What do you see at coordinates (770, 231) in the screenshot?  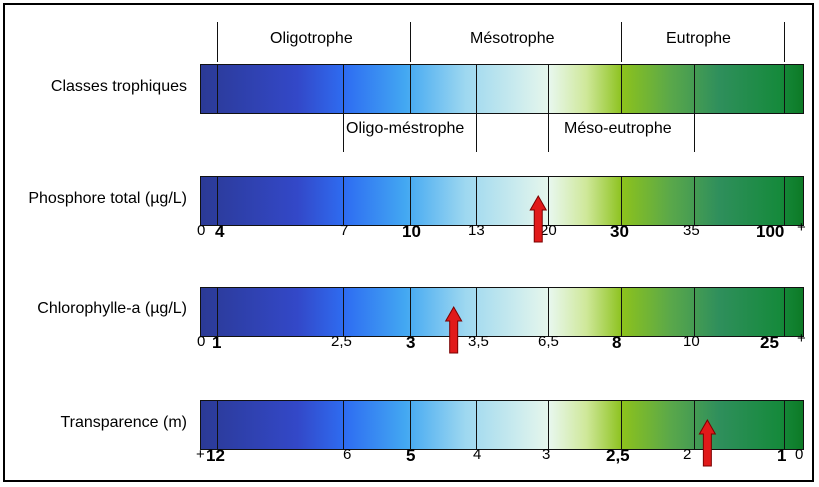 I see `tick-label: 100` at bounding box center [770, 231].